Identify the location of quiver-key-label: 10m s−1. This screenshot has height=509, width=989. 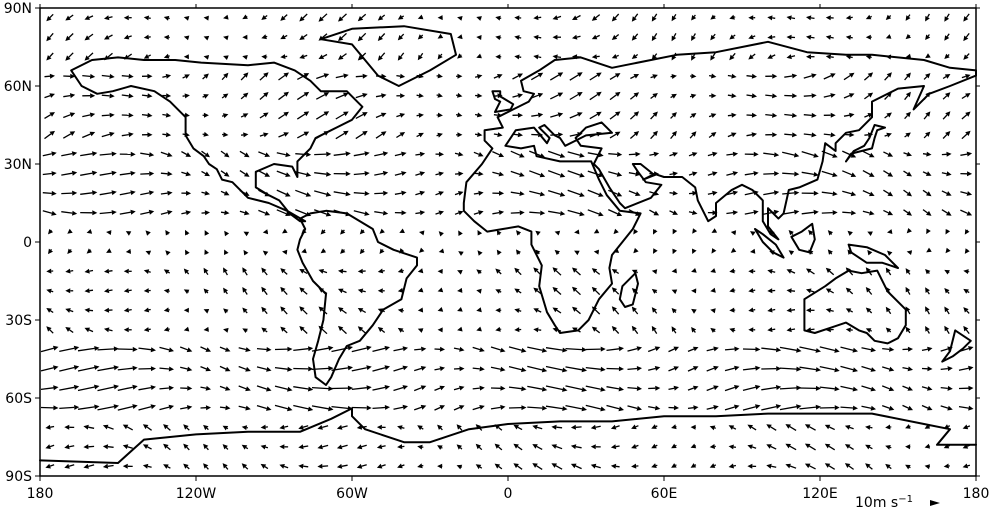
(884, 501).